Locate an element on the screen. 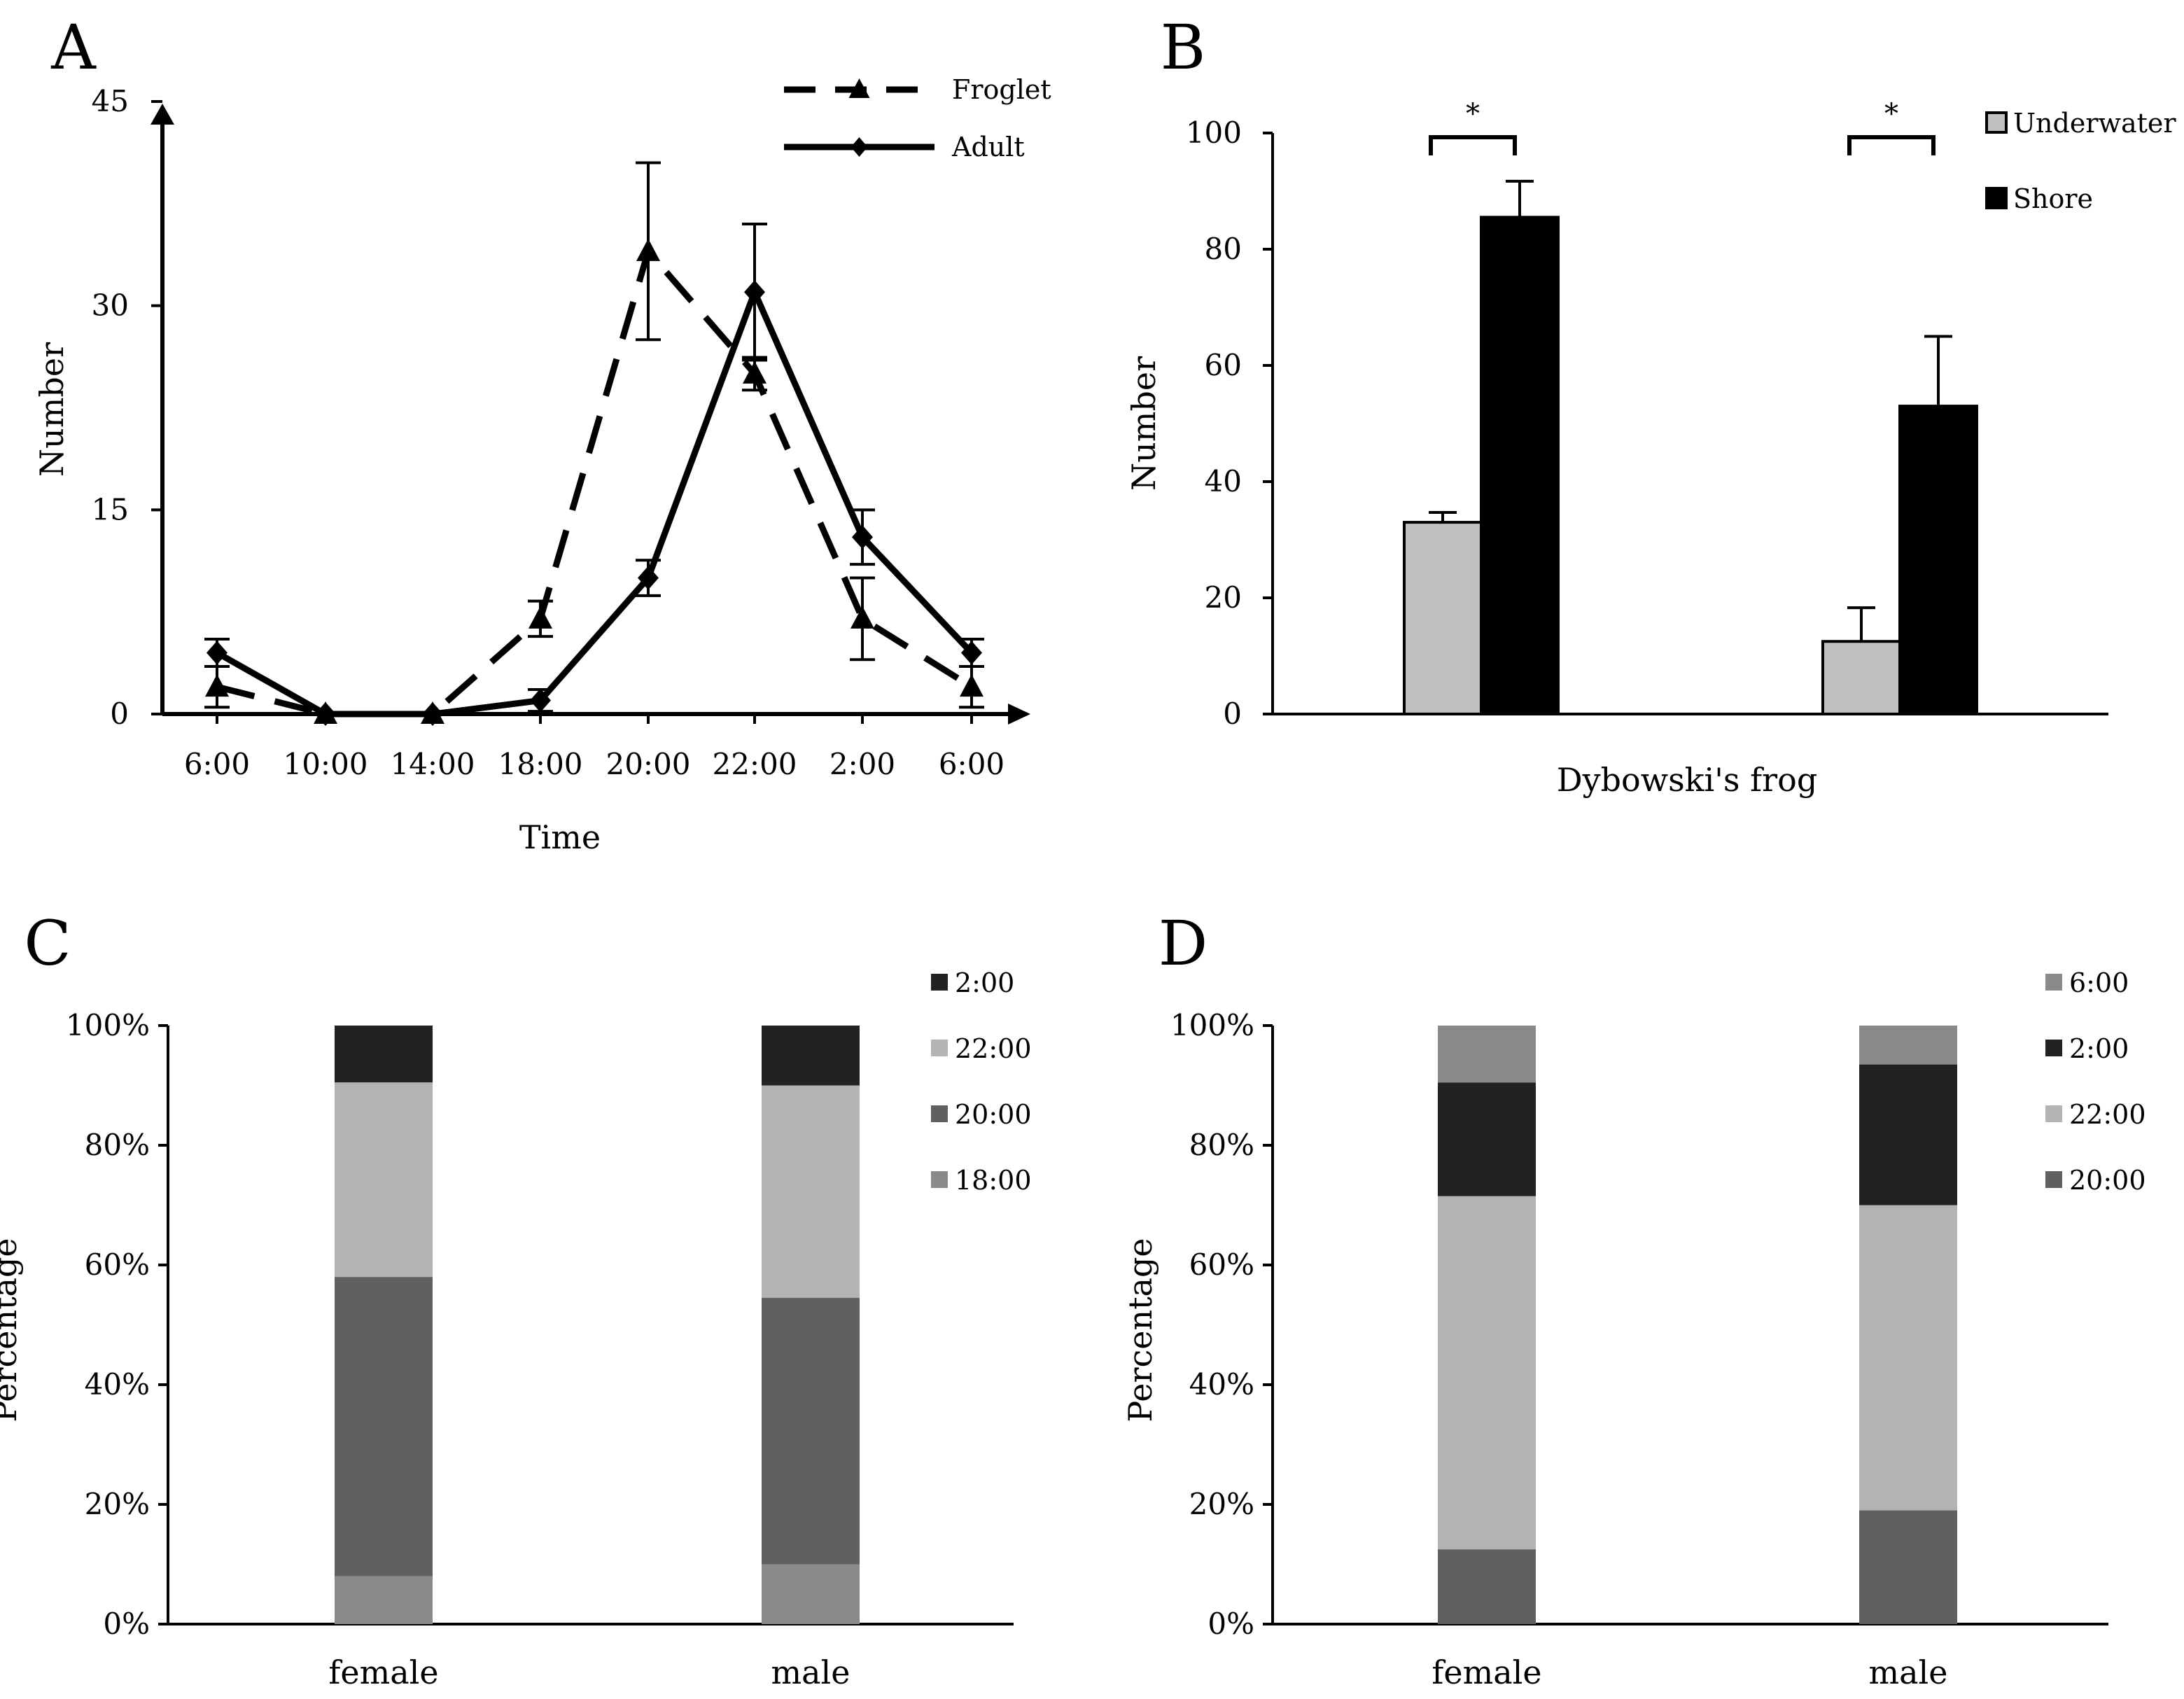  y-tick-label: 40 is located at coordinates (1223, 481).